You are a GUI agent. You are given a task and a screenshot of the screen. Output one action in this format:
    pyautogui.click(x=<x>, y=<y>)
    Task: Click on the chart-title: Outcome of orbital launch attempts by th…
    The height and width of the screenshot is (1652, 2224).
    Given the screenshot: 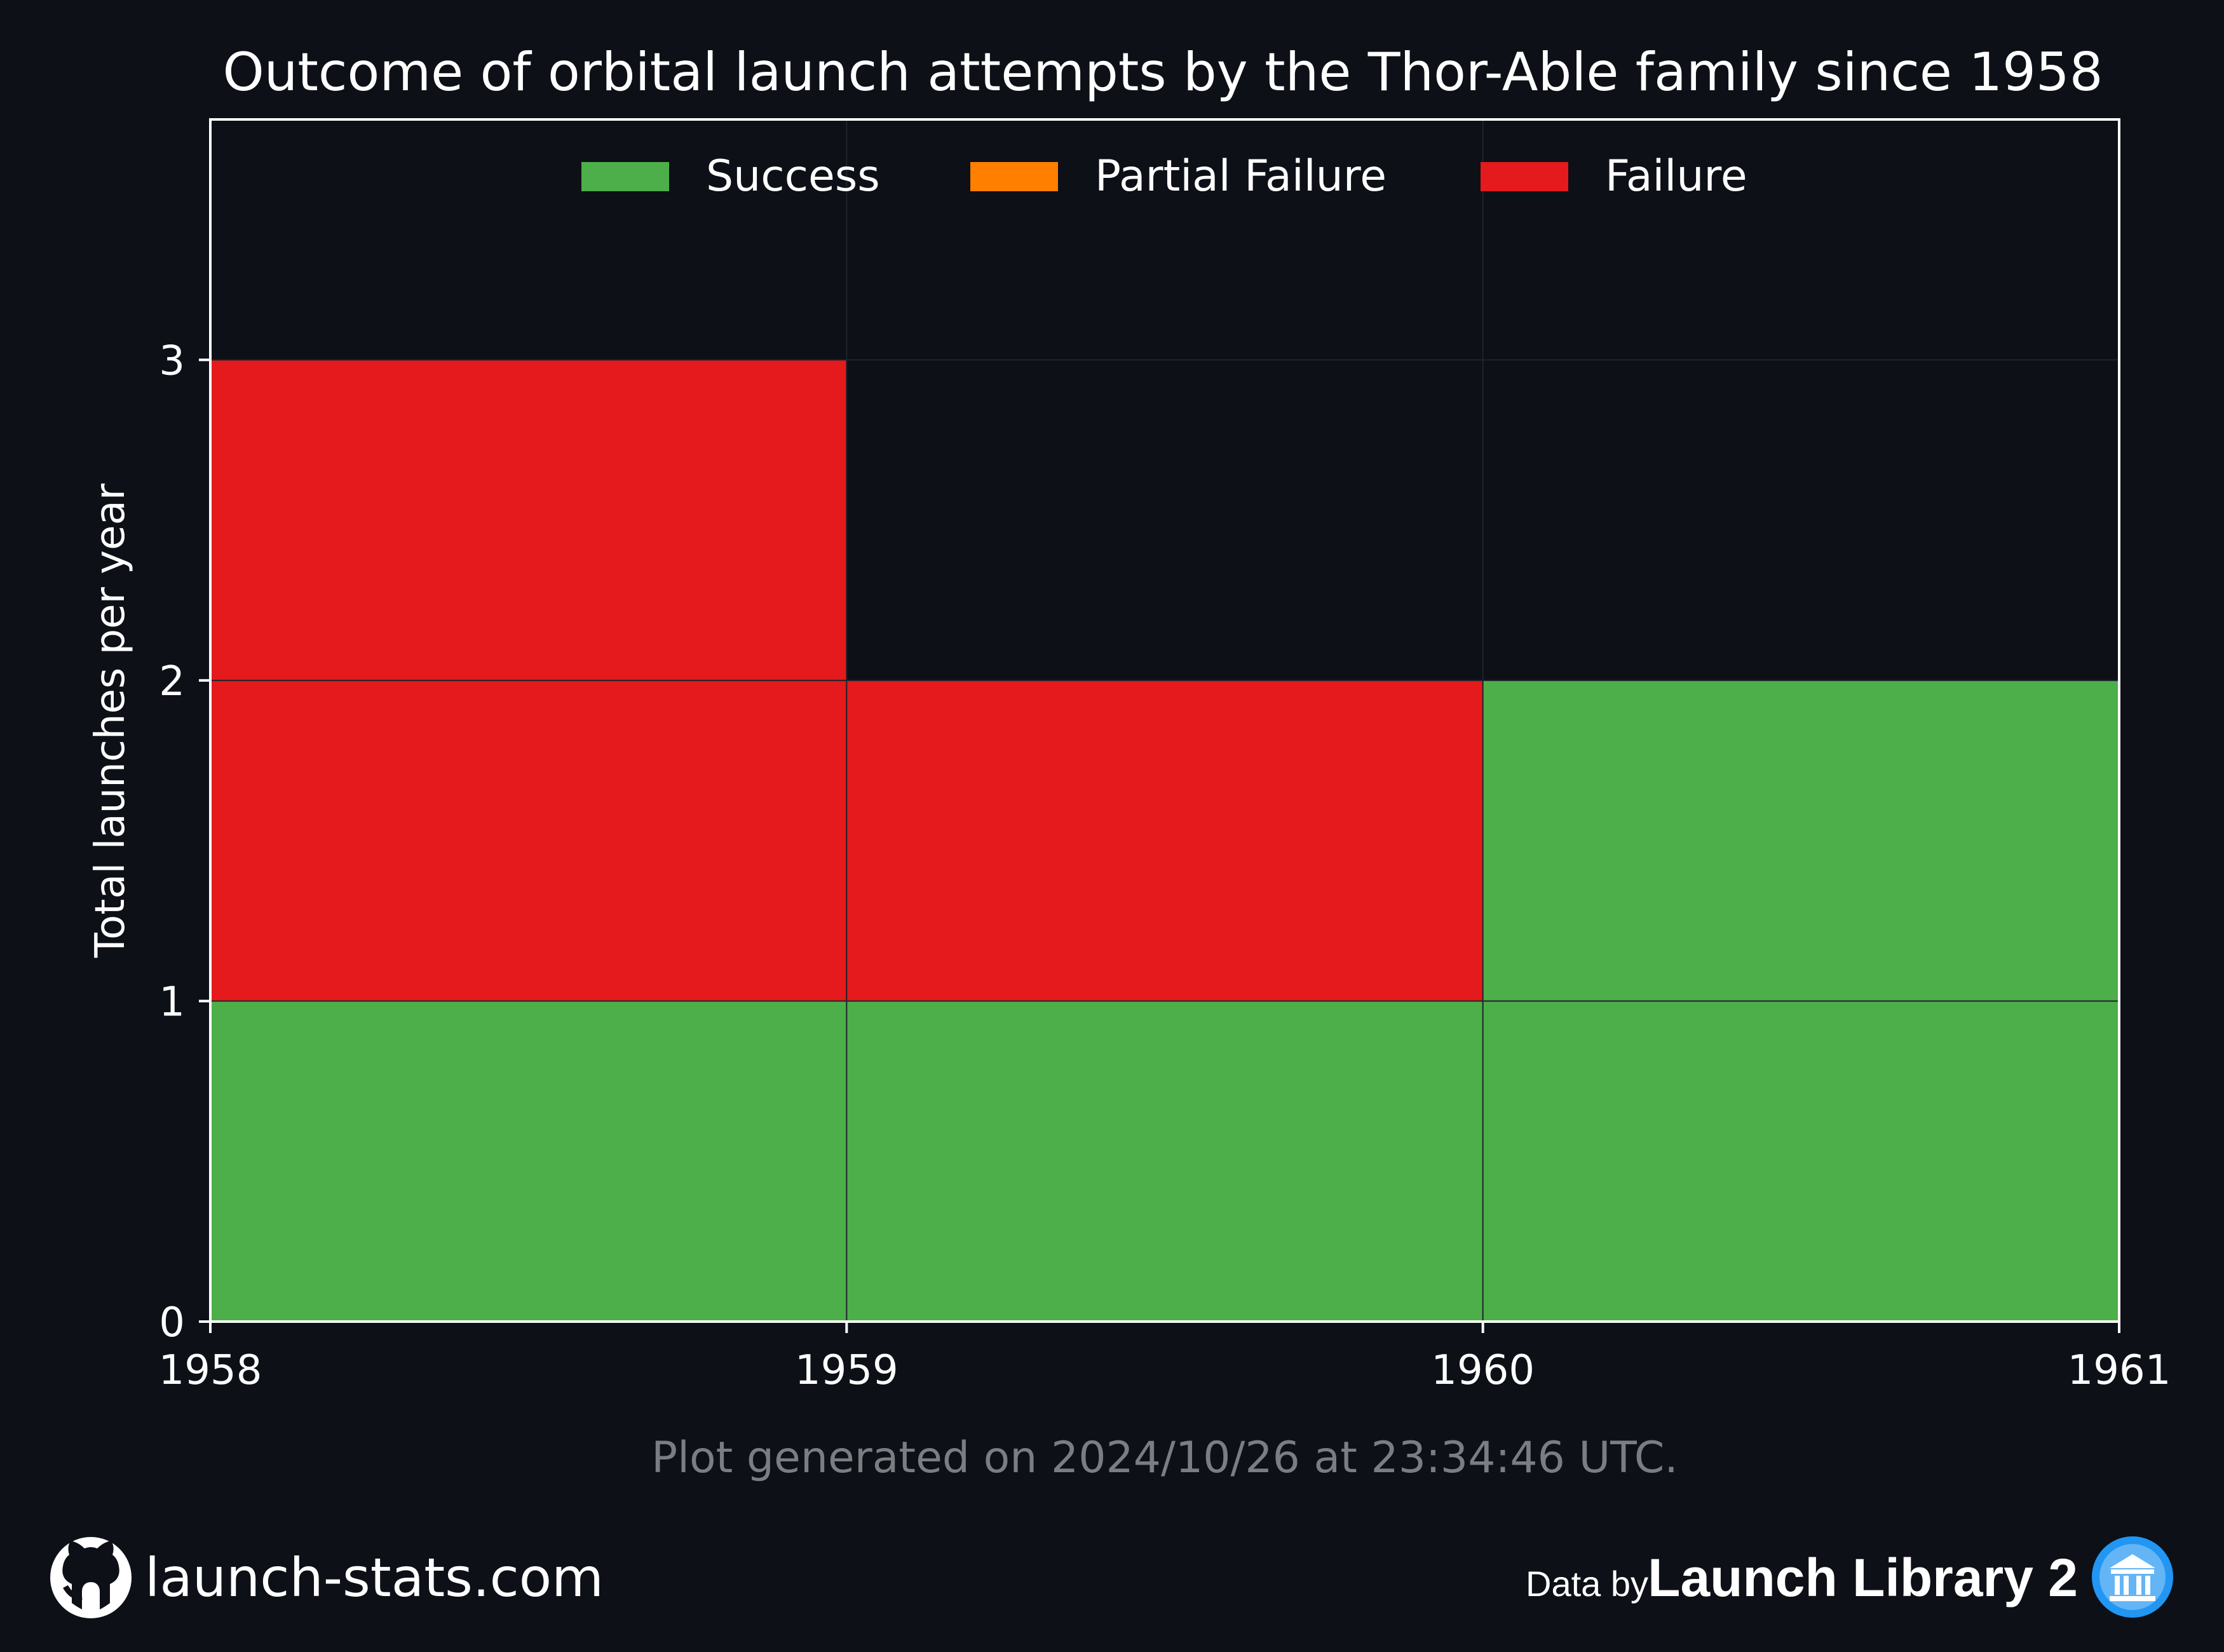 What is the action you would take?
    pyautogui.click(x=1162, y=72)
    